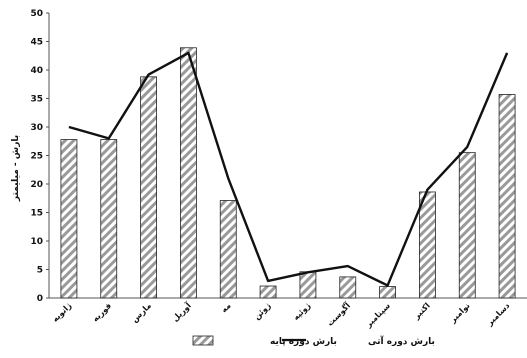 Image resolution: width=527 pixels, height=358 pixels. What do you see at coordinates (36, 242) in the screenshot?
I see `y-tick-label: 10` at bounding box center [36, 242].